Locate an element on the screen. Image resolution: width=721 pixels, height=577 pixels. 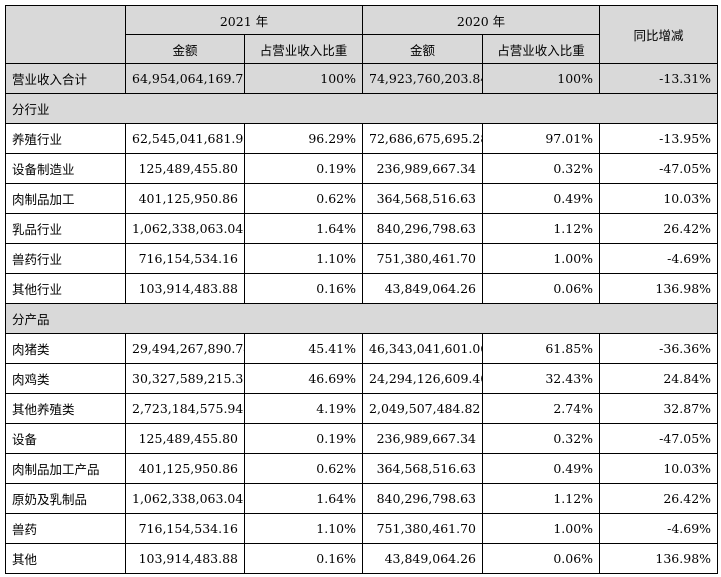
cell-share-2020: 61.85% is located at coordinates (541, 348).